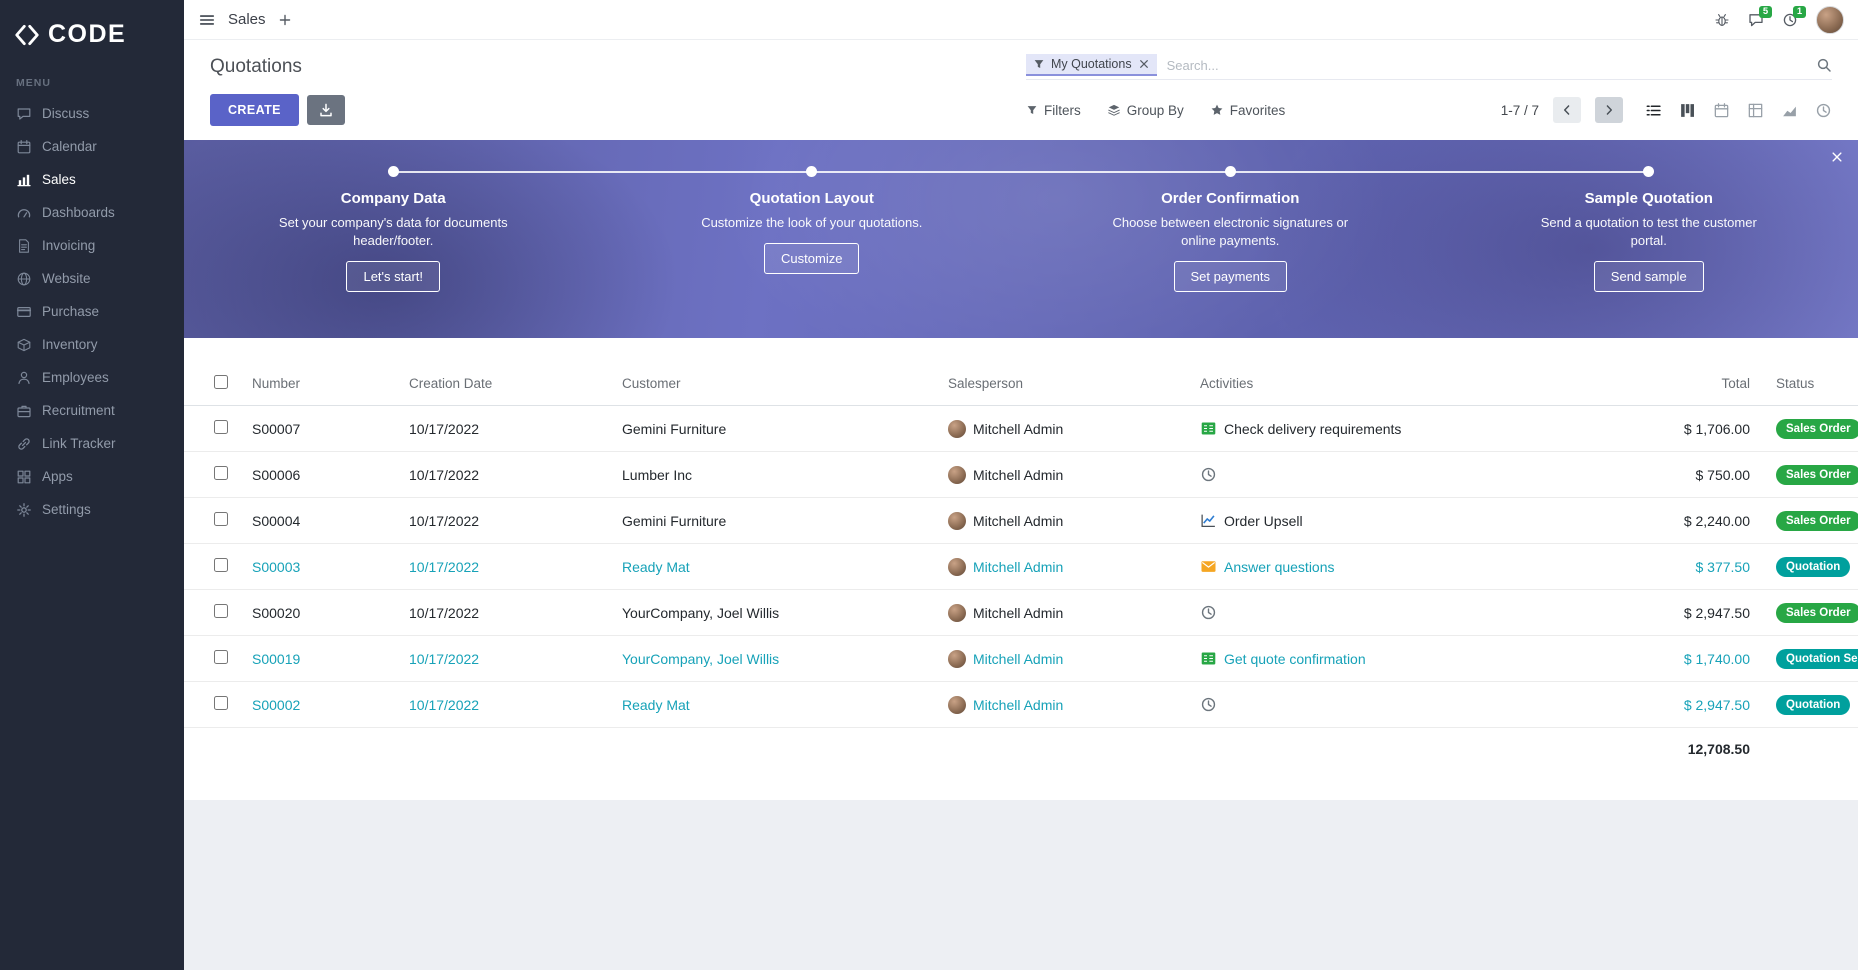 The width and height of the screenshot is (1858, 970). I want to click on cell-status: Quotation Sent, so click(1804, 658).